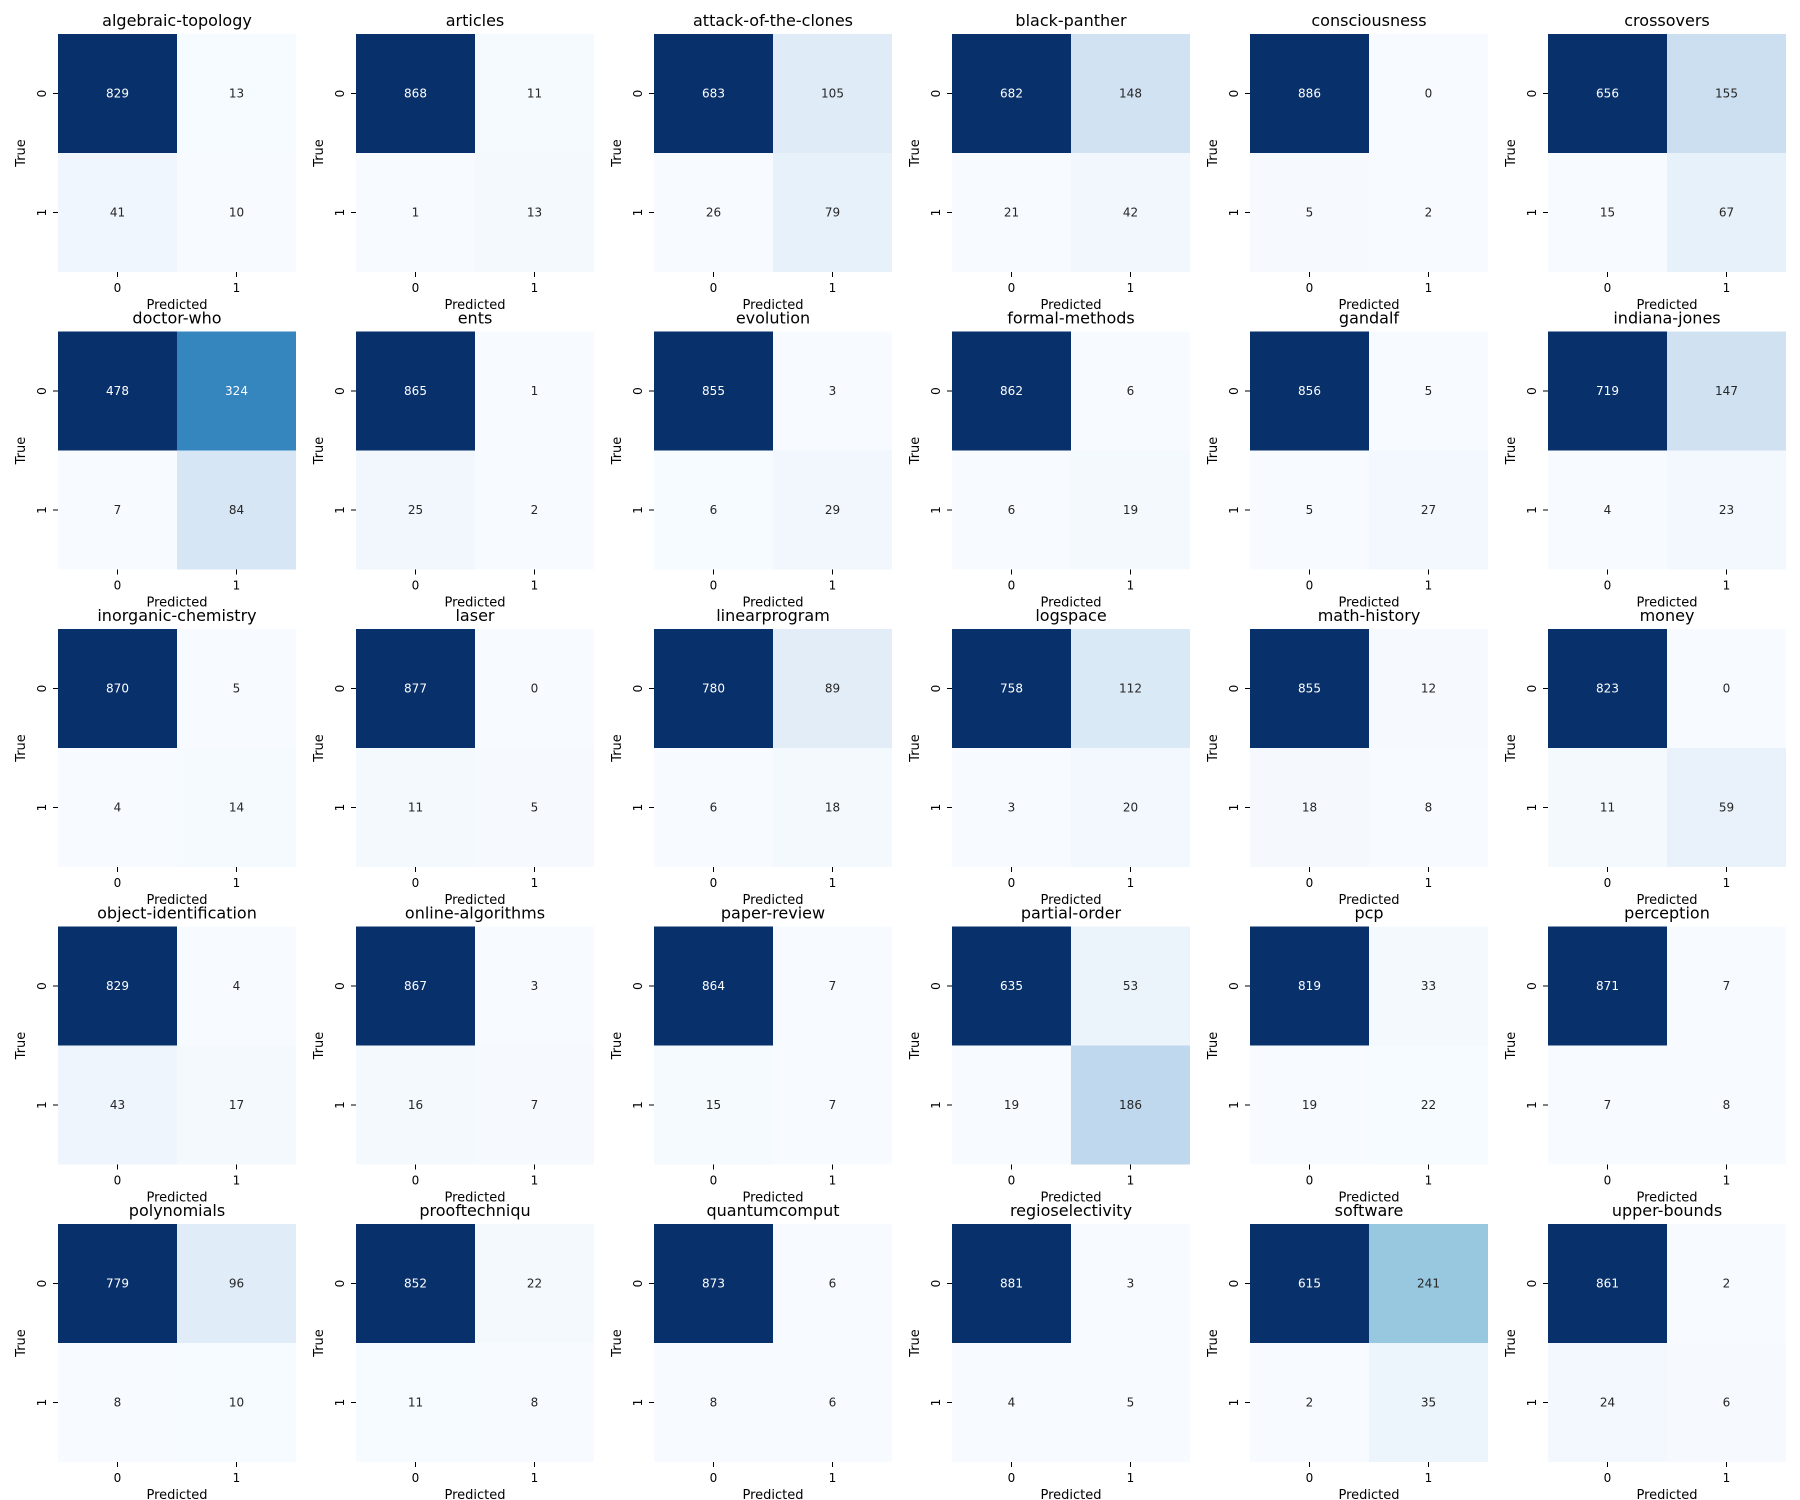 This screenshot has height=1500, width=1800. Describe the element at coordinates (415, 391) in the screenshot. I see `cell-value-label: 865` at that location.